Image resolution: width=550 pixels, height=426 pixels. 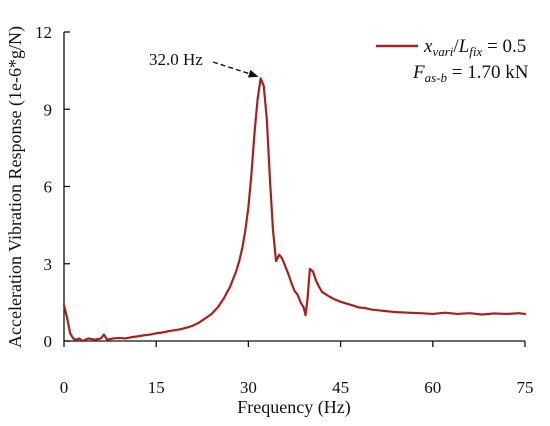 I want to click on y-tick-label: 3, so click(x=48, y=264).